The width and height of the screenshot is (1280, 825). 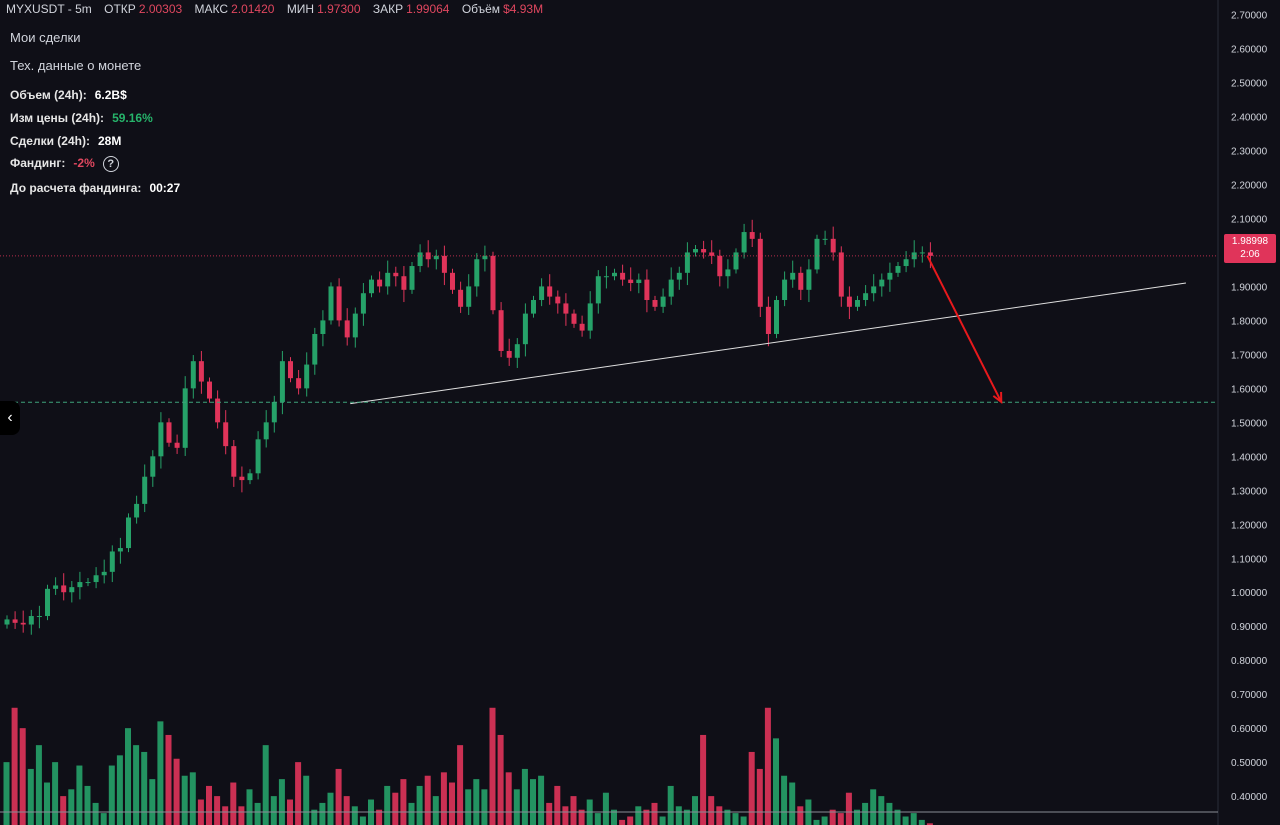 What do you see at coordinates (1249, 423) in the screenshot?
I see `y-tick-label: 1.50000` at bounding box center [1249, 423].